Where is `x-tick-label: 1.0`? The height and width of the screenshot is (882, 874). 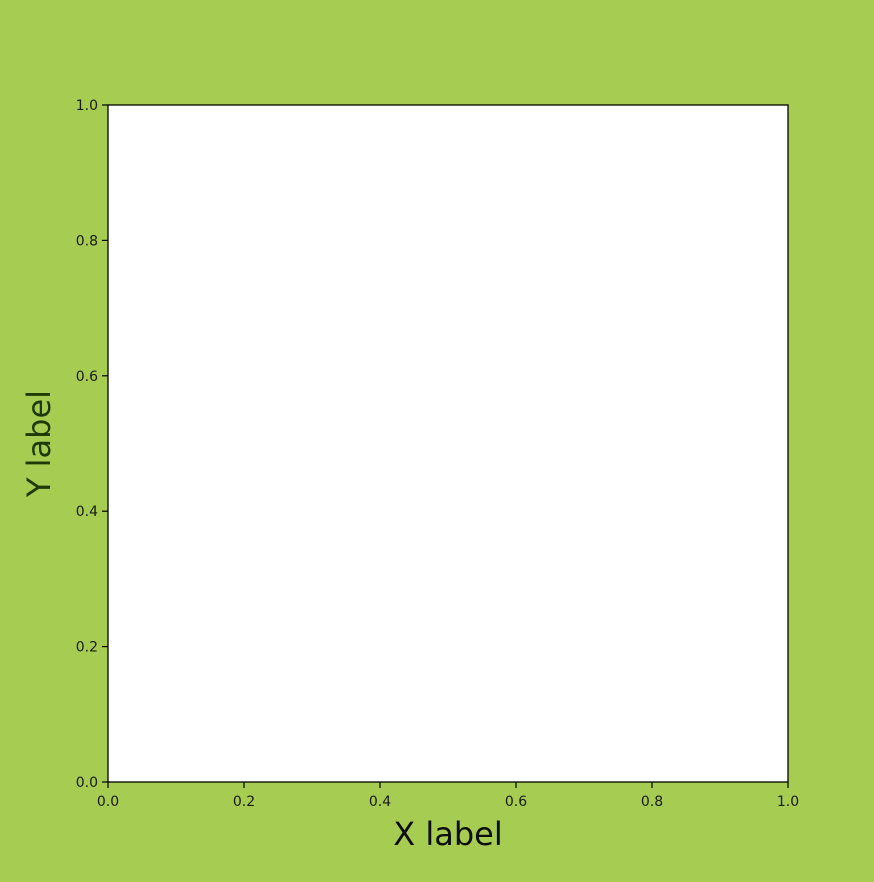
x-tick-label: 1.0 is located at coordinates (788, 802).